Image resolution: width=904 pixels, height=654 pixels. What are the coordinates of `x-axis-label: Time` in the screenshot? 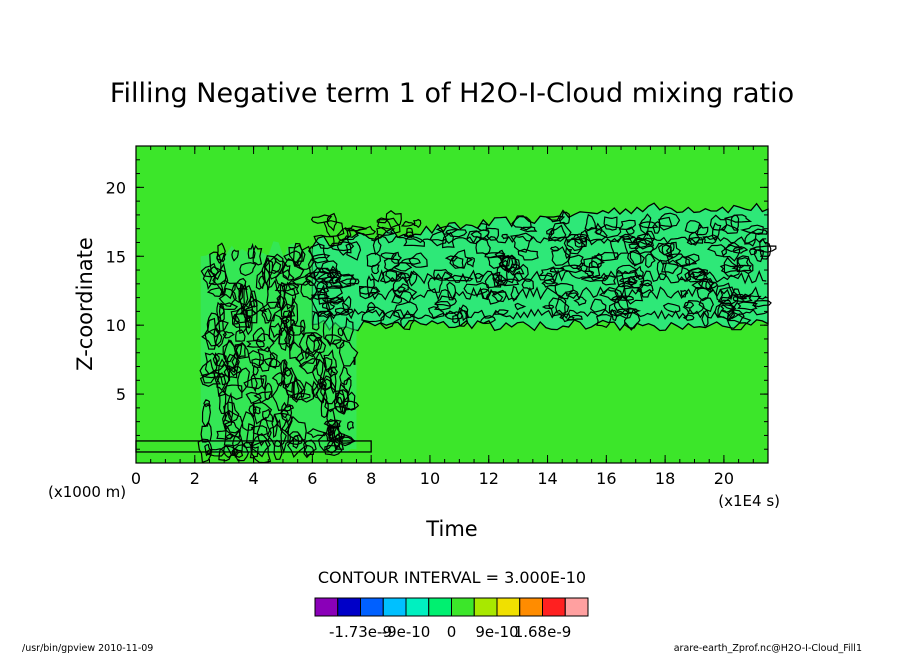 It's located at (451, 529).